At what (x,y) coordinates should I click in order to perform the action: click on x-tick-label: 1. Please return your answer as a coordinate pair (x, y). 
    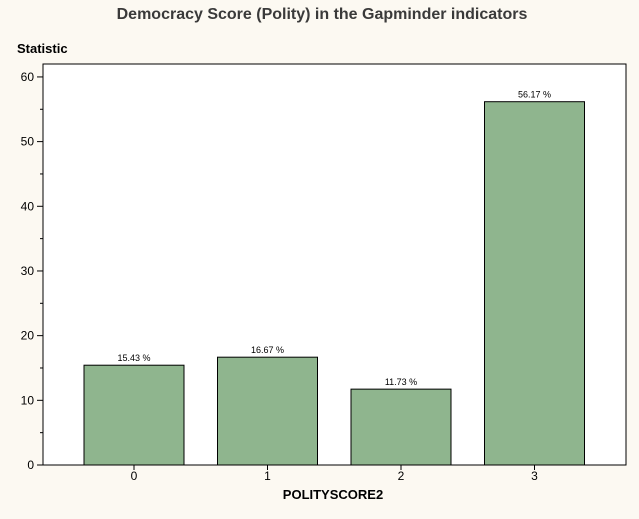
    Looking at the image, I should click on (267, 476).